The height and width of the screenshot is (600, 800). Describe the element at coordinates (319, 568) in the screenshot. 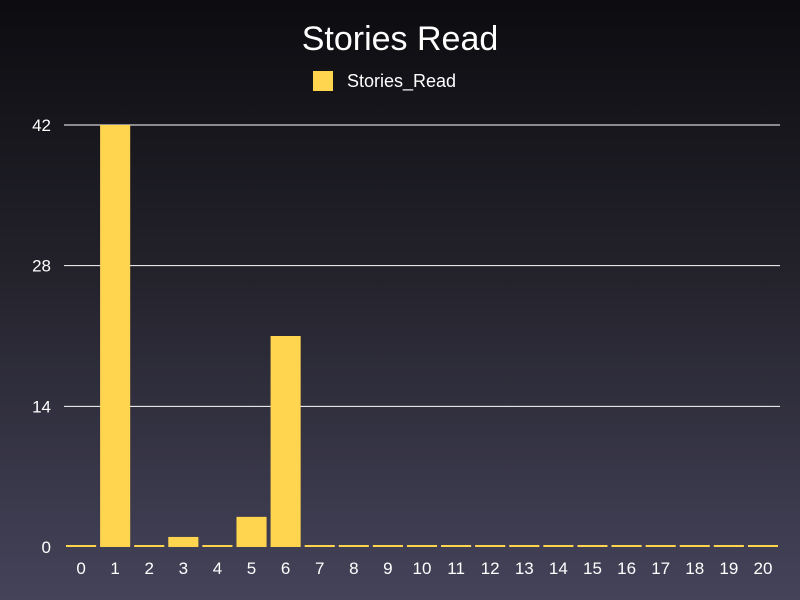

I see `x-tick-label: 7` at that location.